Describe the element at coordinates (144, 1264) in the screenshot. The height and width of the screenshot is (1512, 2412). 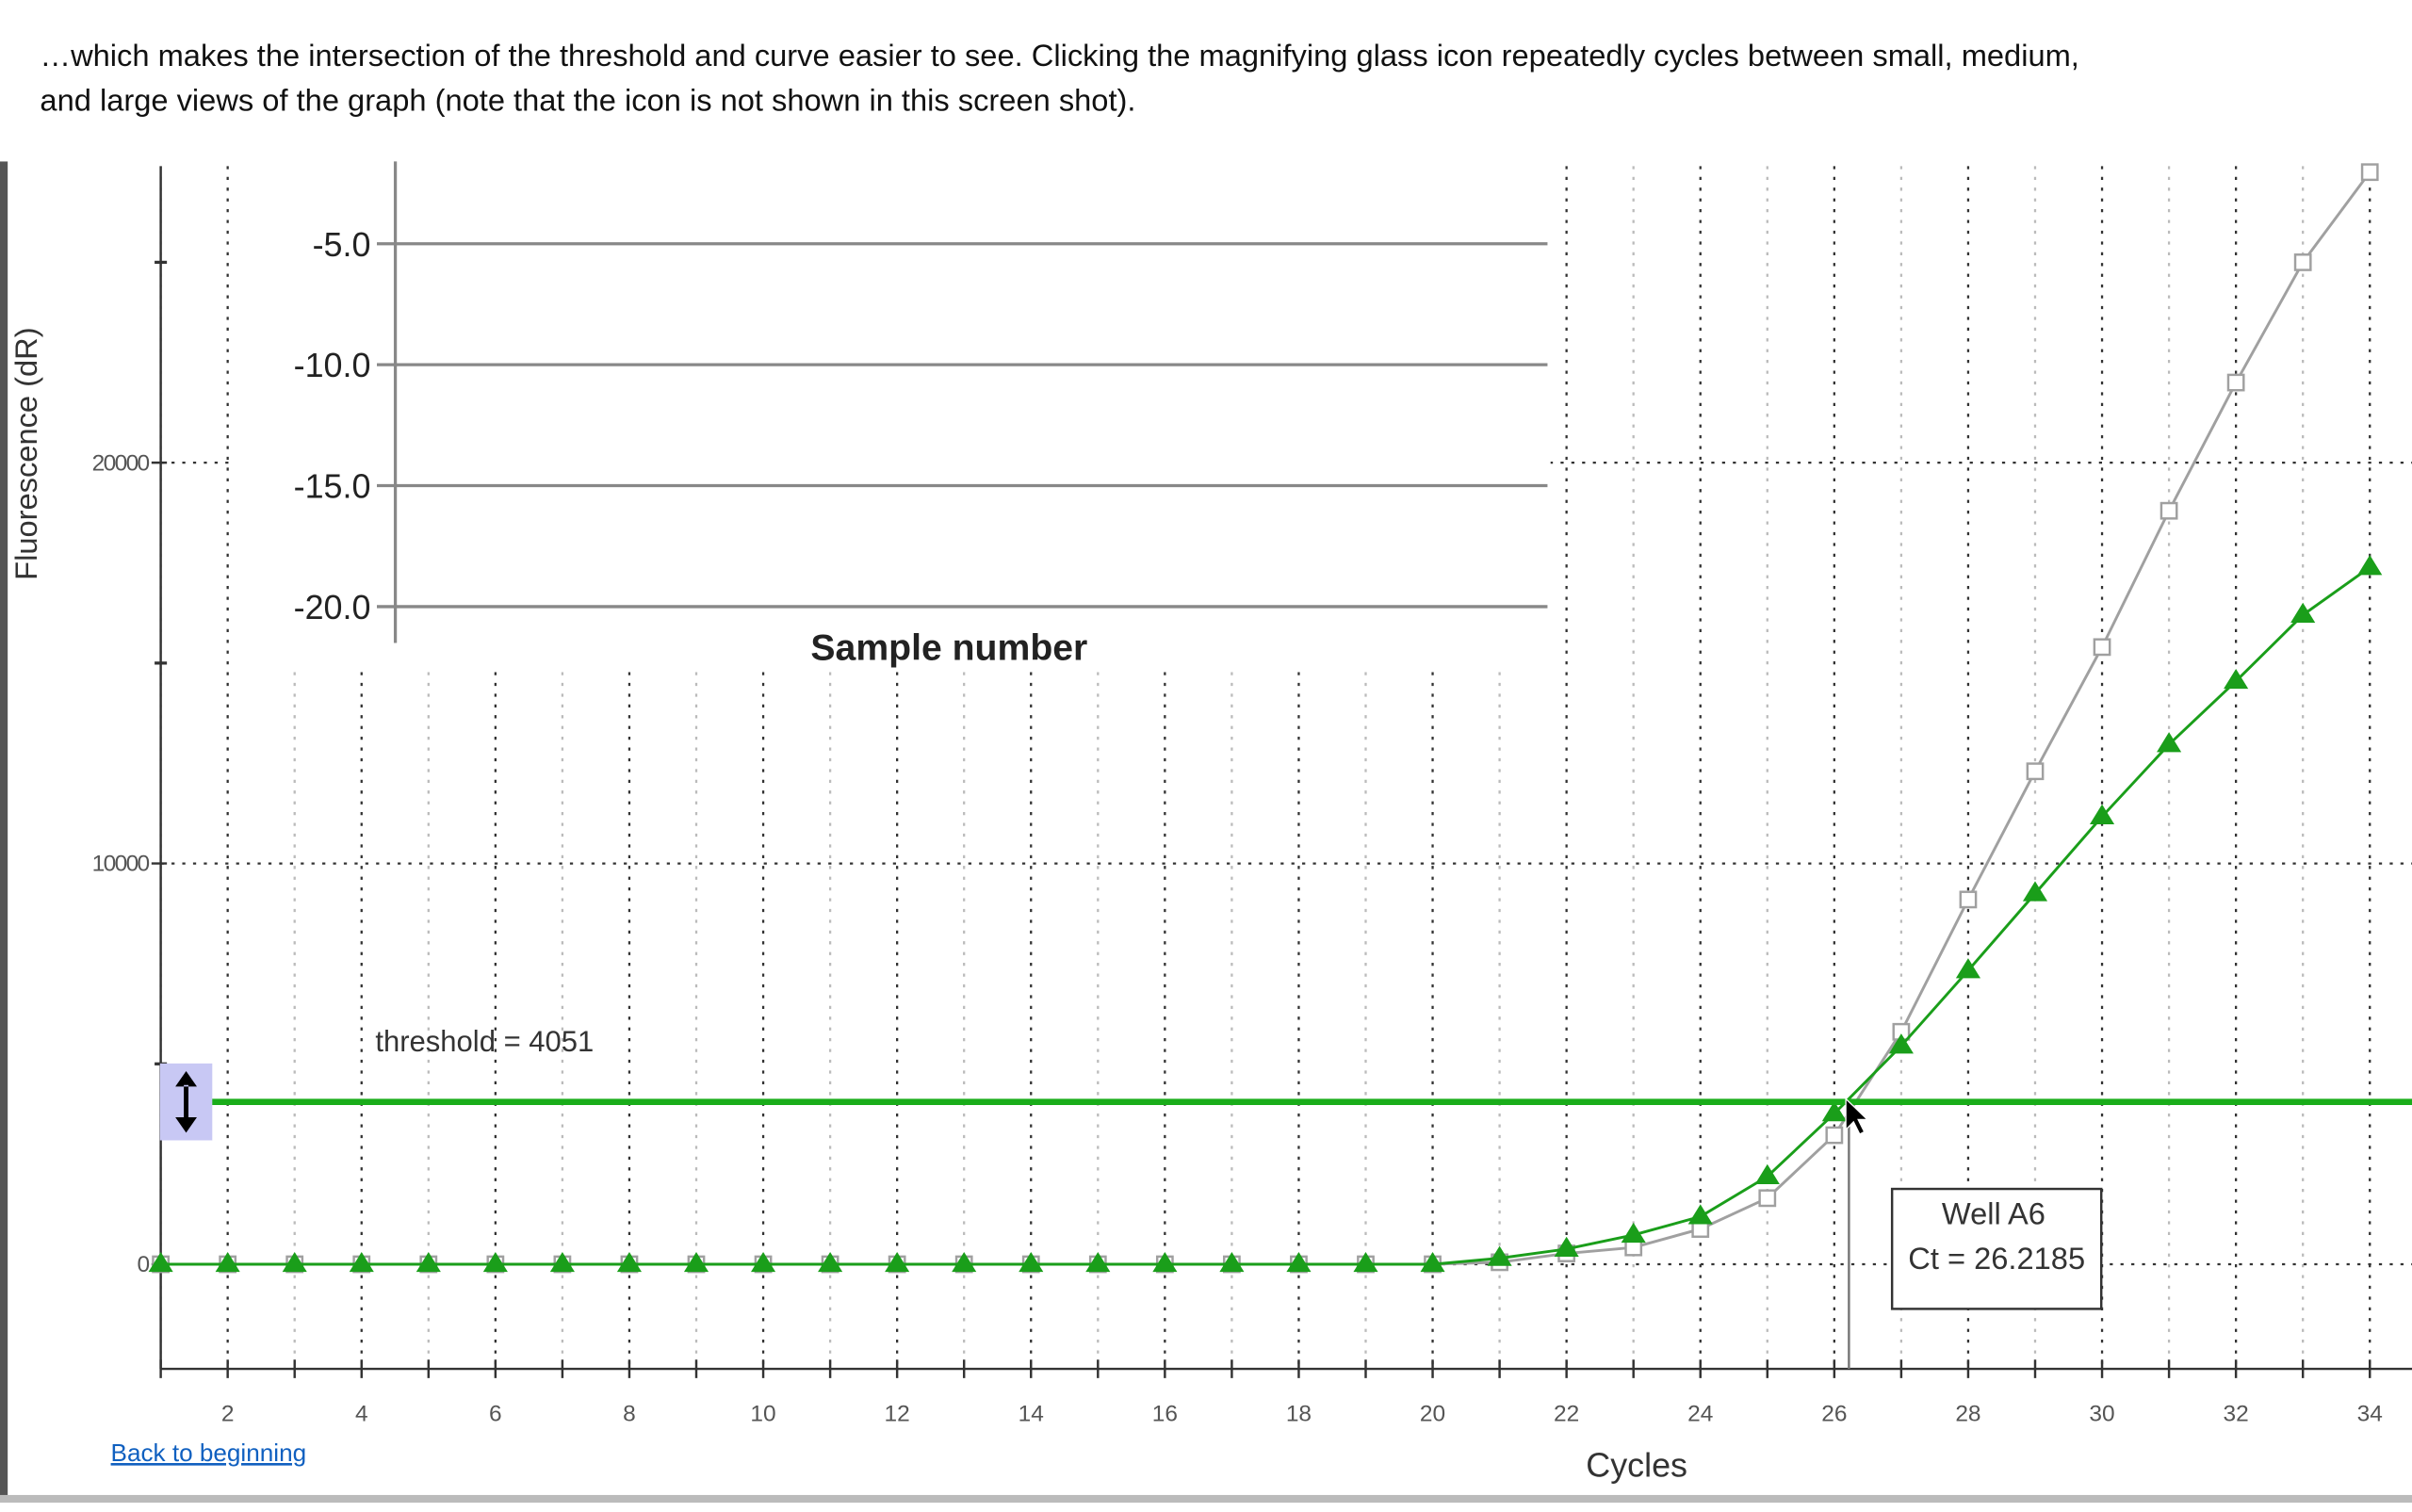
I see `y-tick-label: 0` at that location.